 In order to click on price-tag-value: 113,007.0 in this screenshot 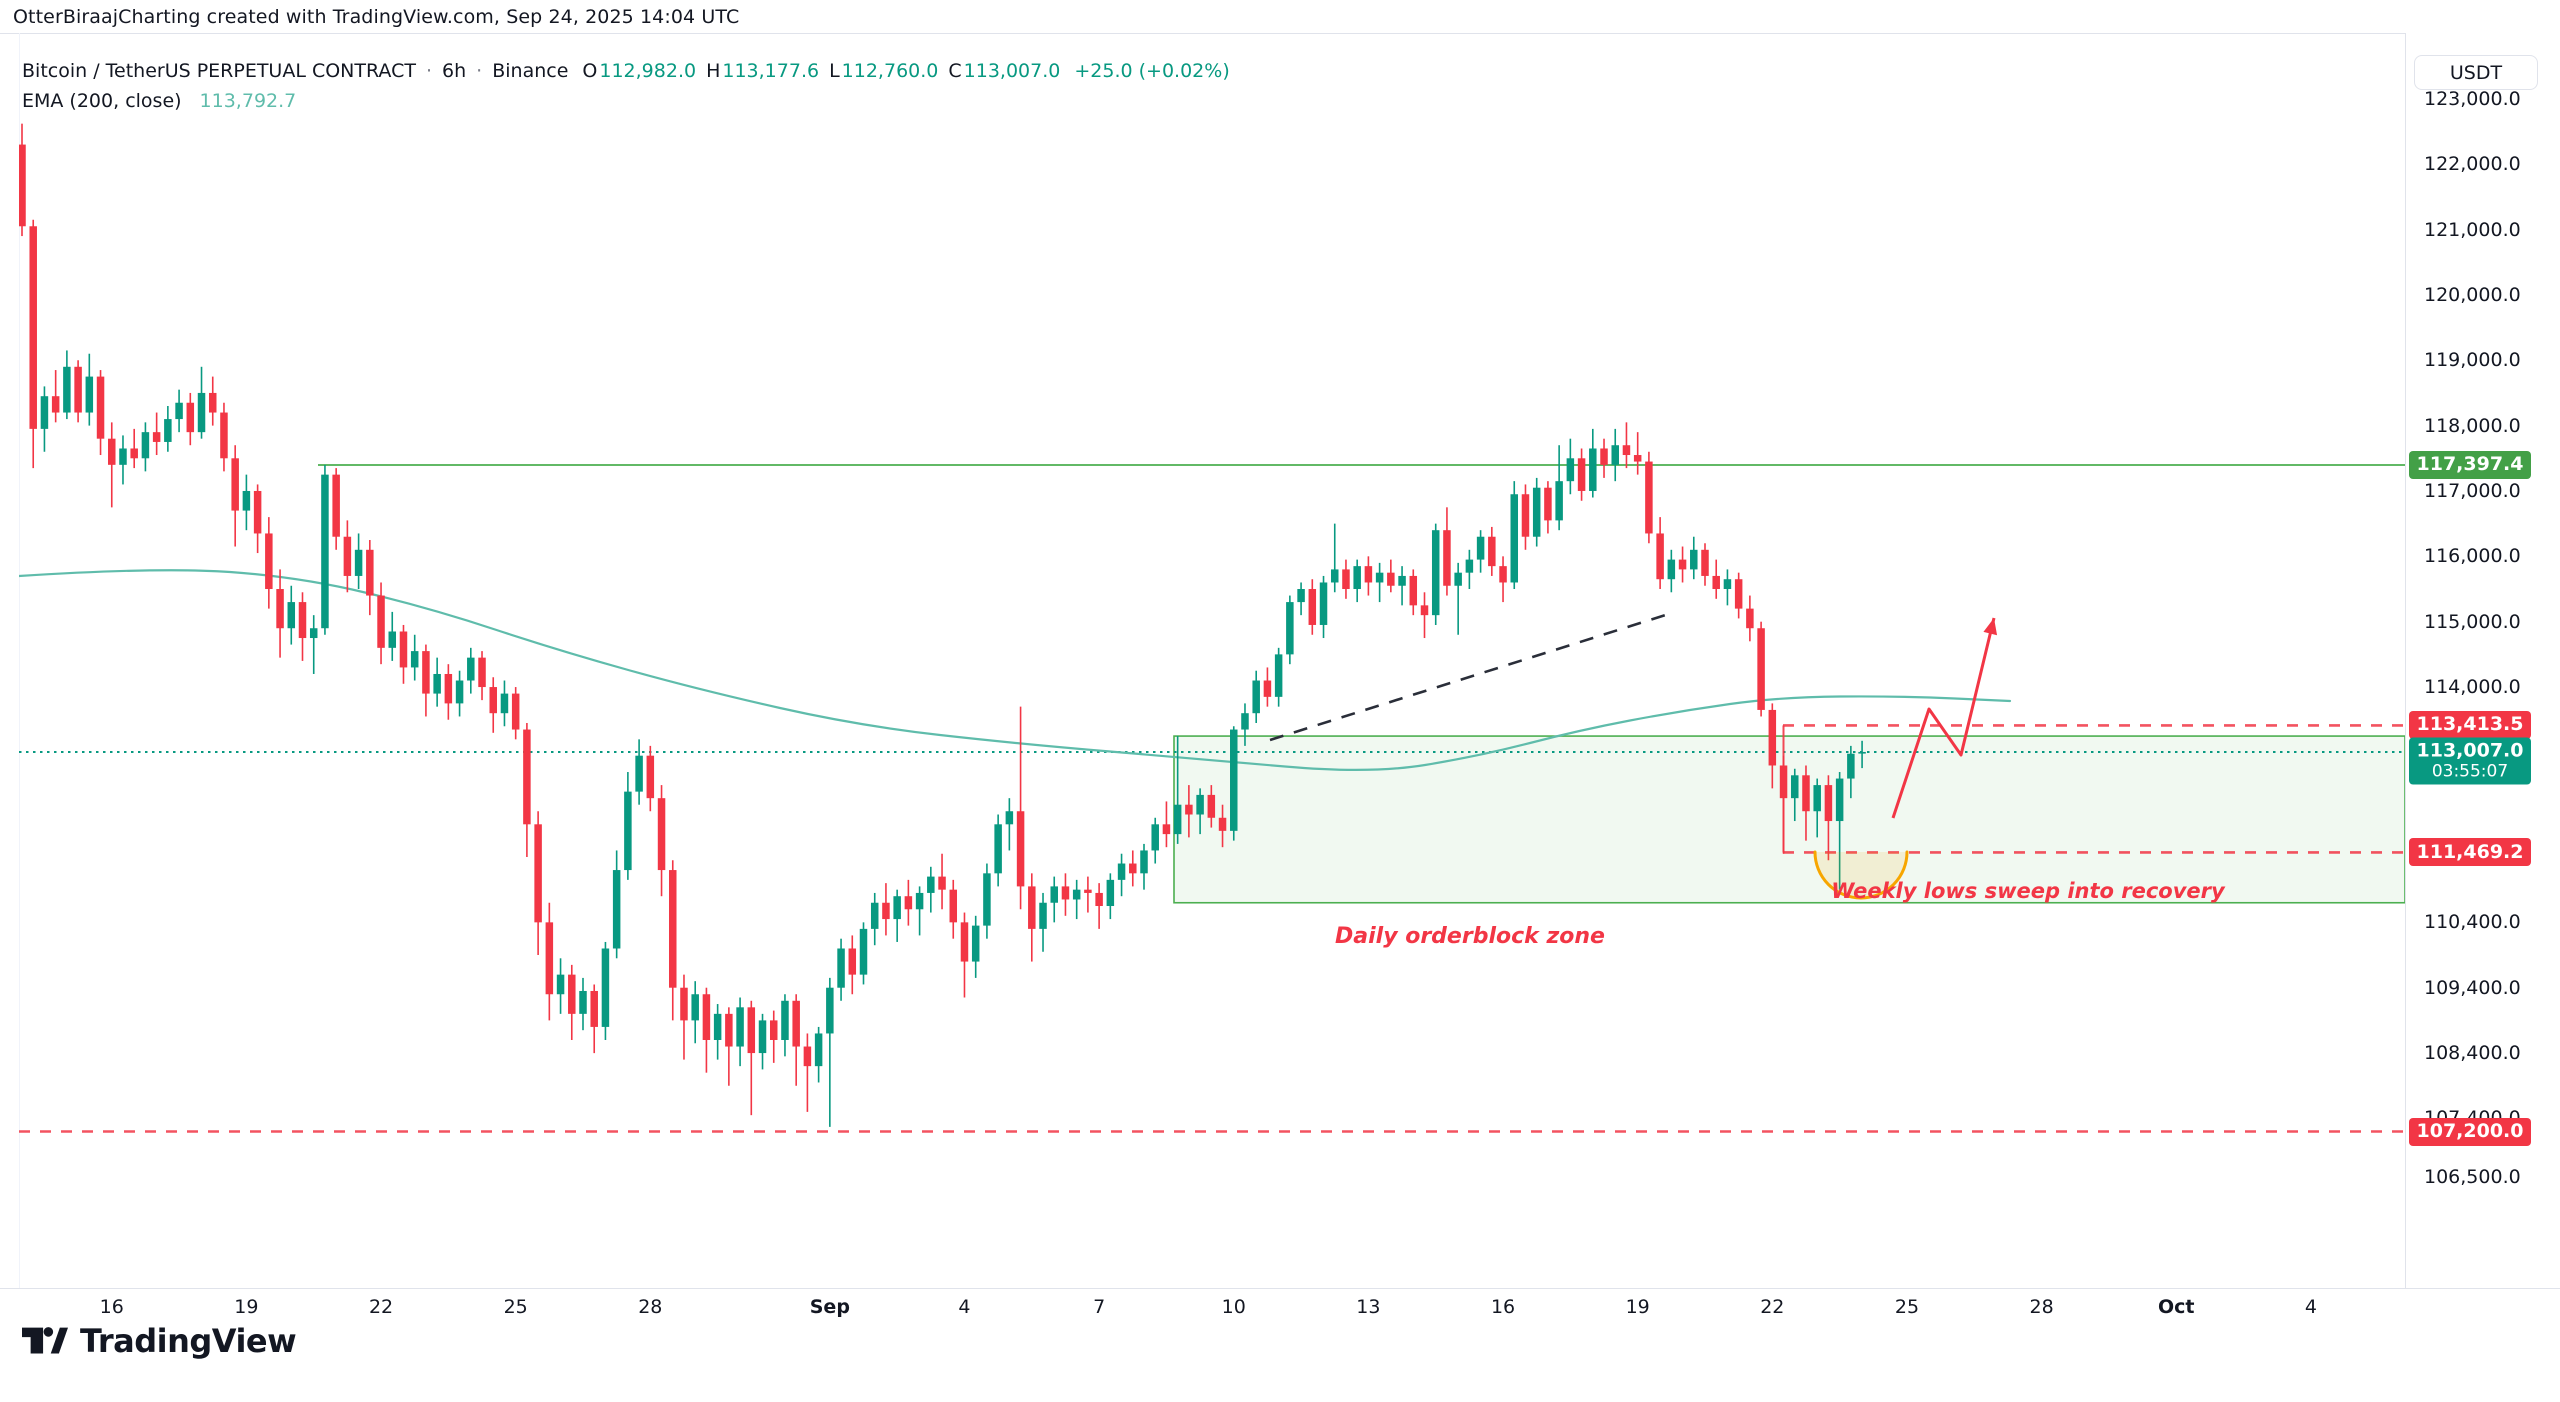, I will do `click(2470, 750)`.